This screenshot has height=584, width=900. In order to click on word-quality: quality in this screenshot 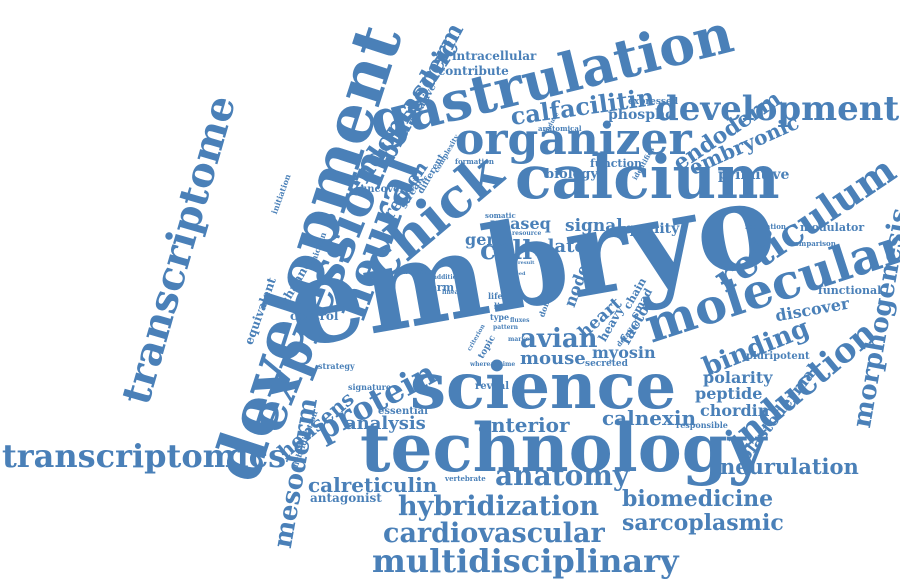, I will do `click(652, 229)`.